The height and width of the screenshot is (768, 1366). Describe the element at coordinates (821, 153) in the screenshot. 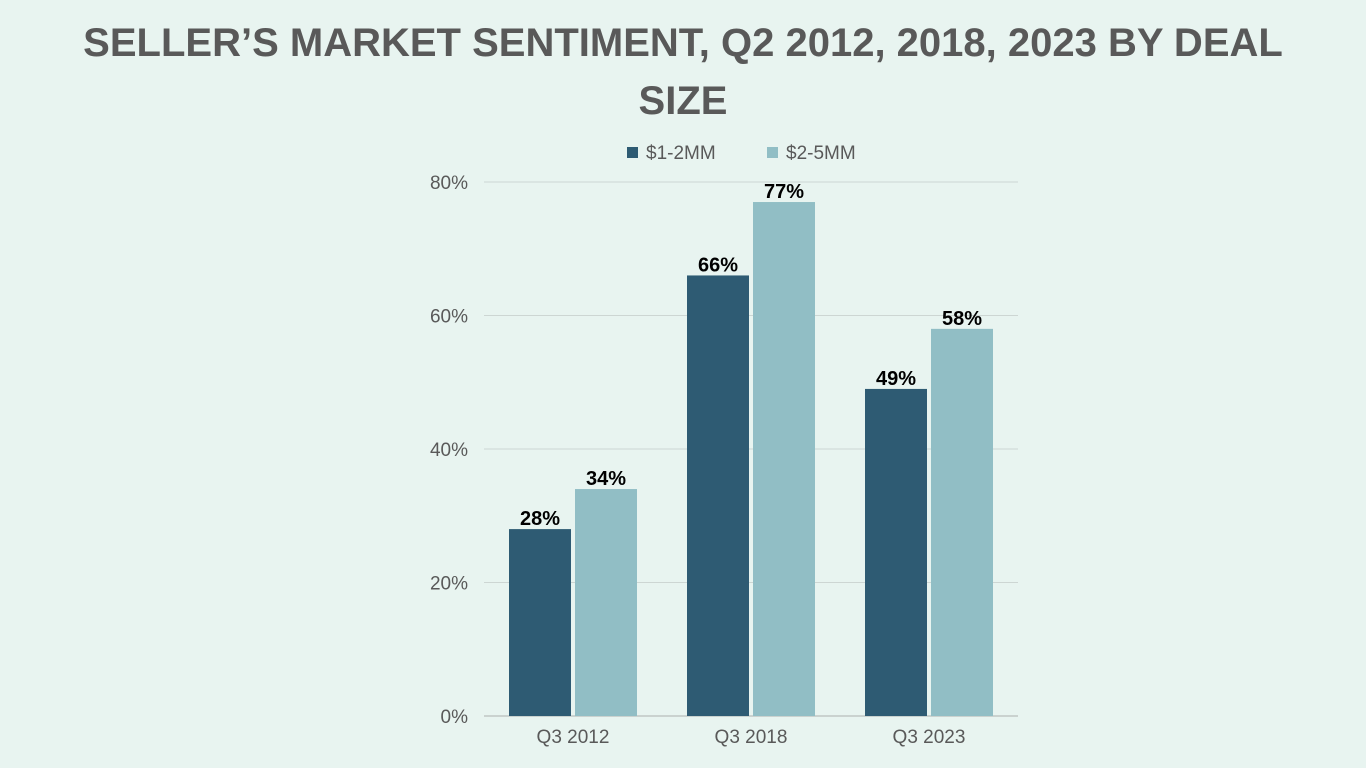

I see `legend-label: $2-5MM` at that location.